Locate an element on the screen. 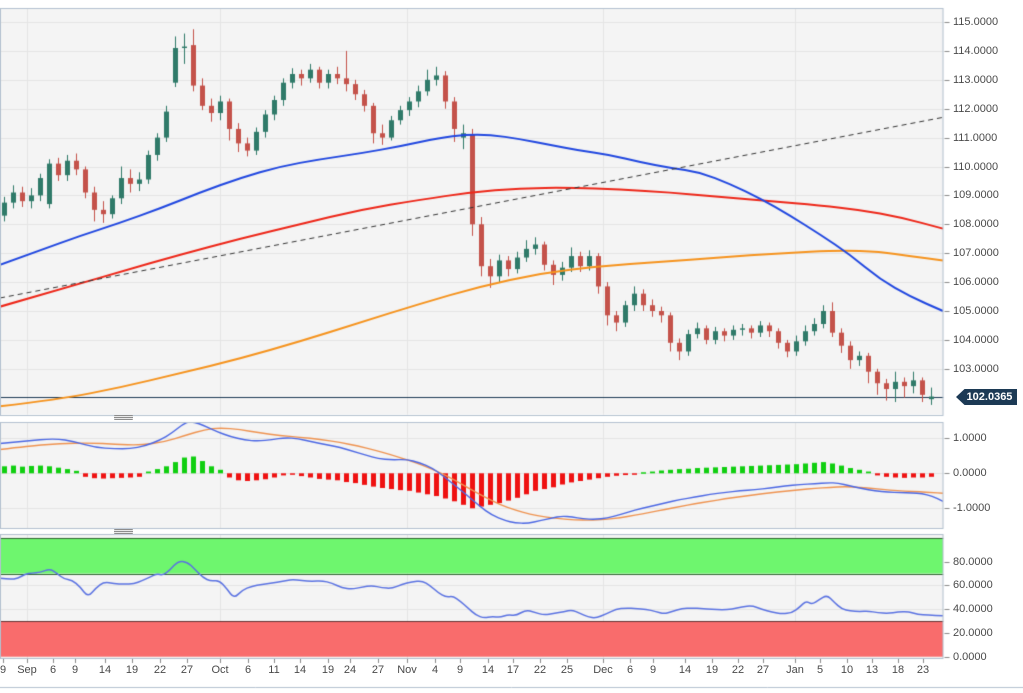  time-tick-label: 17 is located at coordinates (513, 670).